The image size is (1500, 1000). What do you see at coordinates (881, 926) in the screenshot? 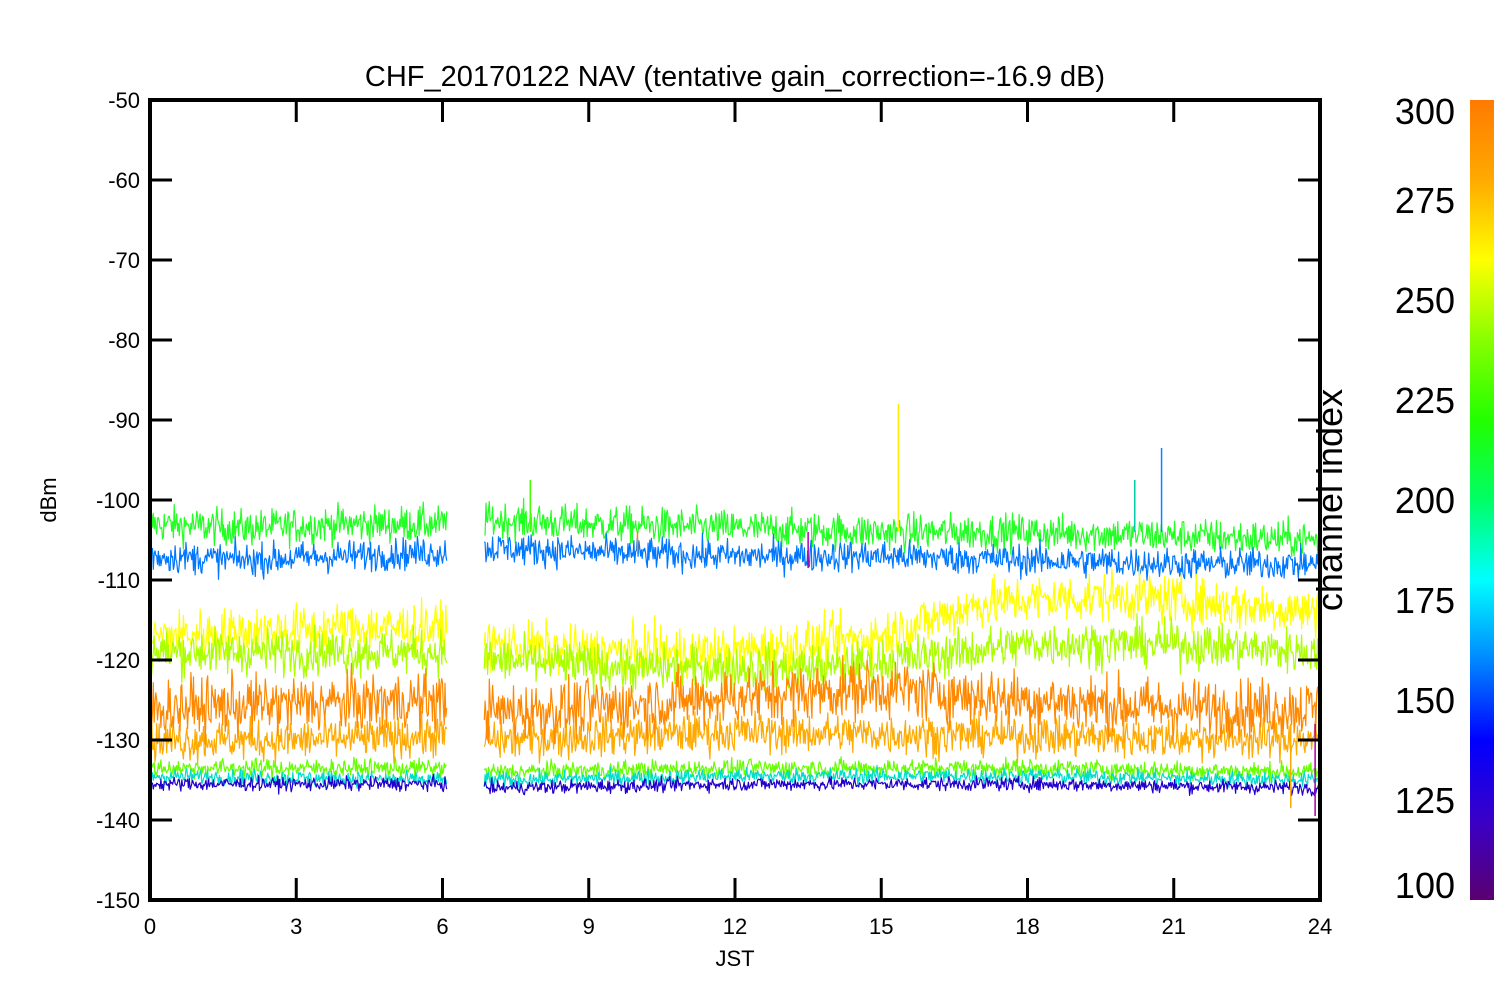
I see `x-tick-label: 15` at bounding box center [881, 926].